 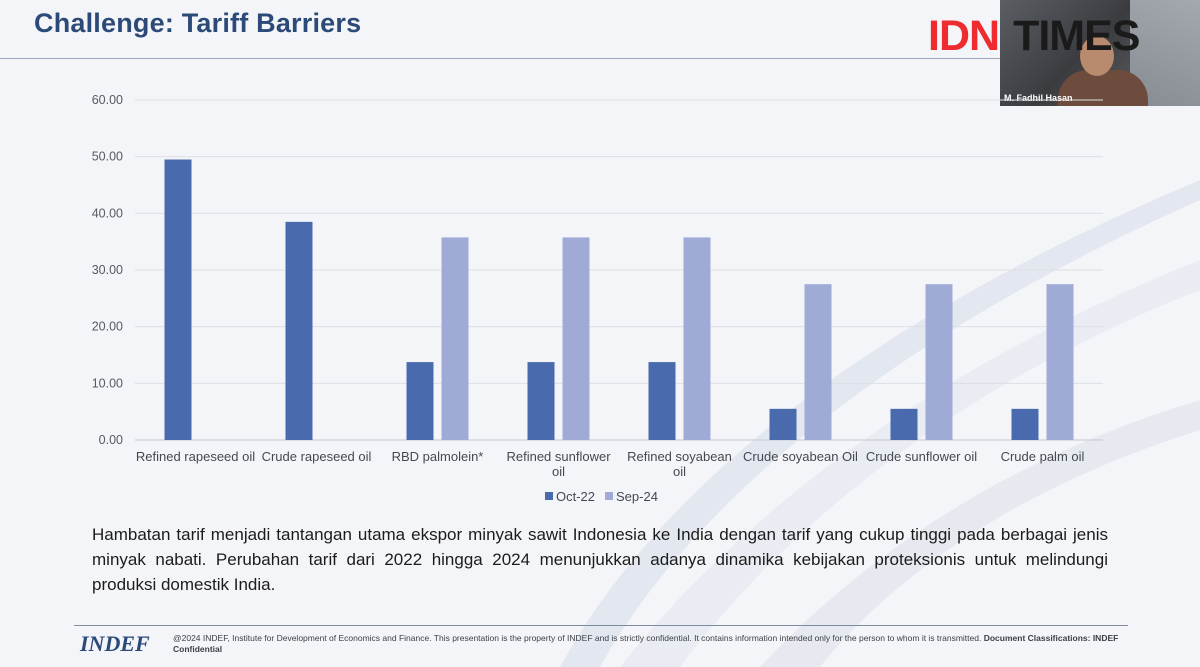 What do you see at coordinates (500, 58) in the screenshot?
I see `title-divider` at bounding box center [500, 58].